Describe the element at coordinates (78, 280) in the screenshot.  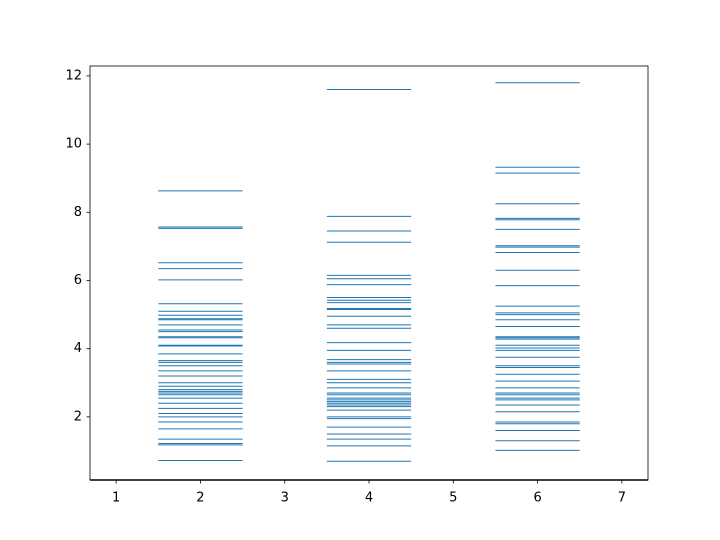
I see `y-tick-label: 6` at that location.